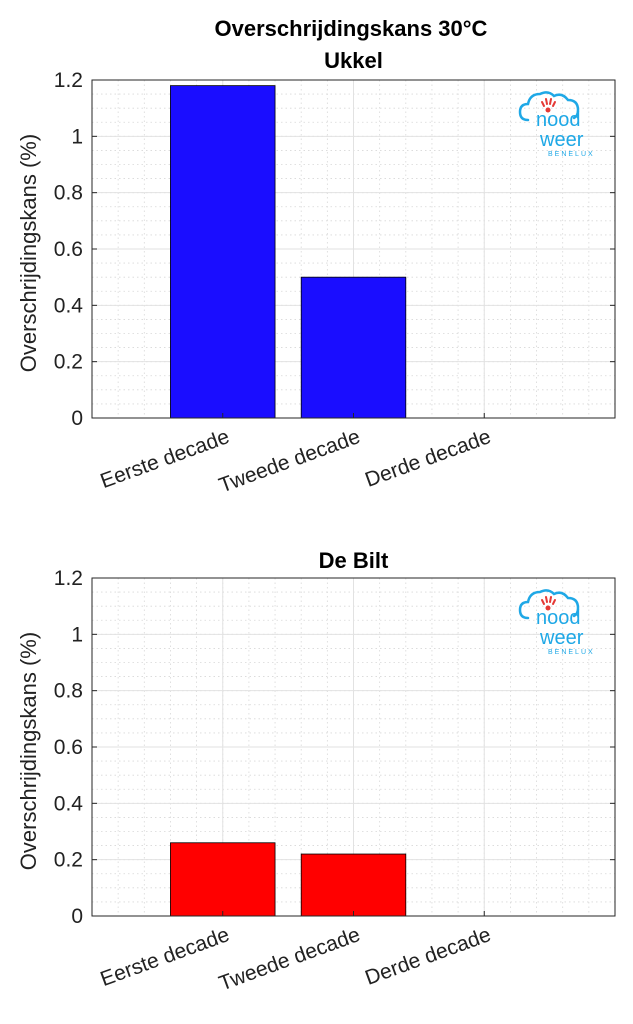  What do you see at coordinates (354, 560) in the screenshot?
I see `chart-title: De Bilt` at bounding box center [354, 560].